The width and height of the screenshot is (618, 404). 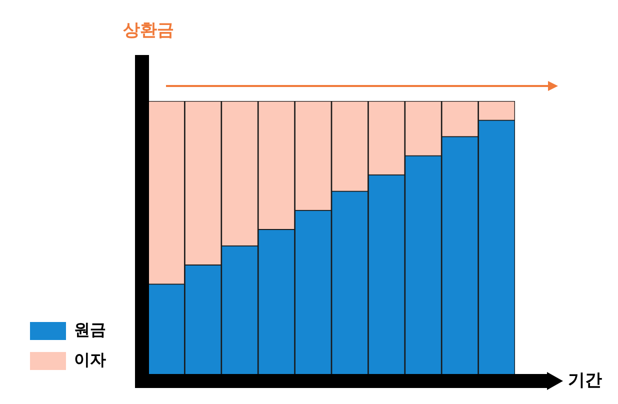 I want to click on legend-label: 이자, so click(x=90, y=360).